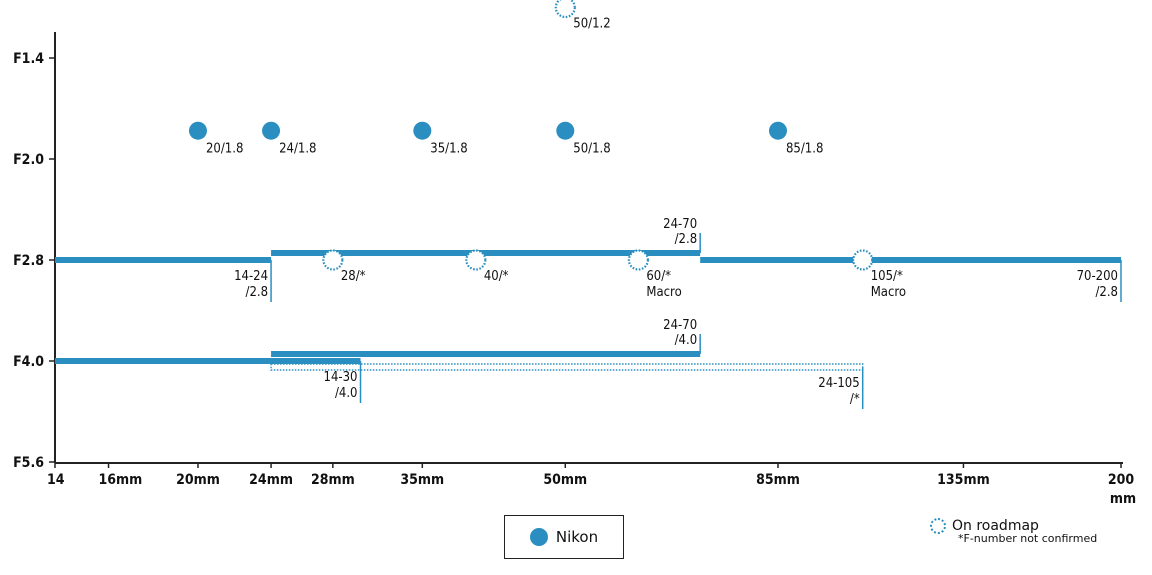 The width and height of the screenshot is (1152, 575). Describe the element at coordinates (224, 149) in the screenshot. I see `prime-label: 20/1.8` at that location.